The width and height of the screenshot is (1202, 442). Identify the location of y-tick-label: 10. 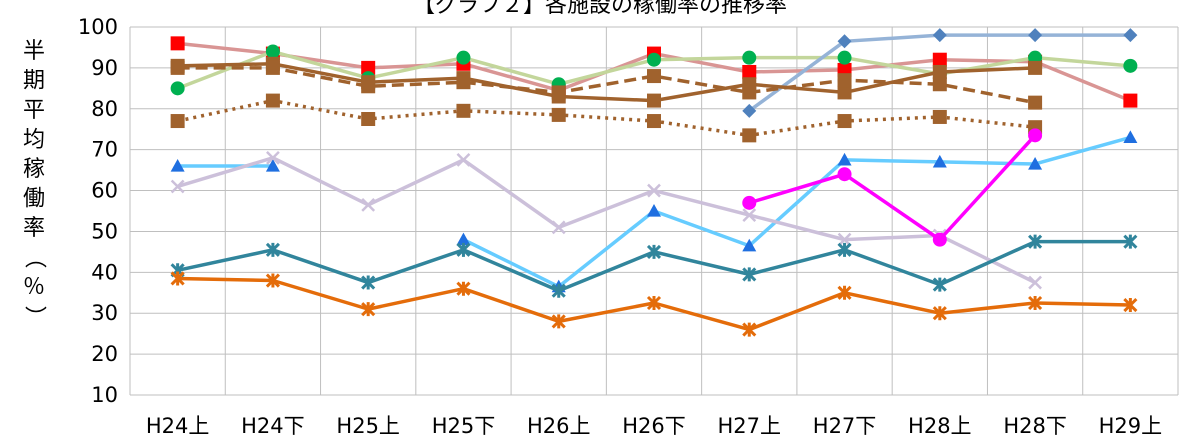
(104, 395).